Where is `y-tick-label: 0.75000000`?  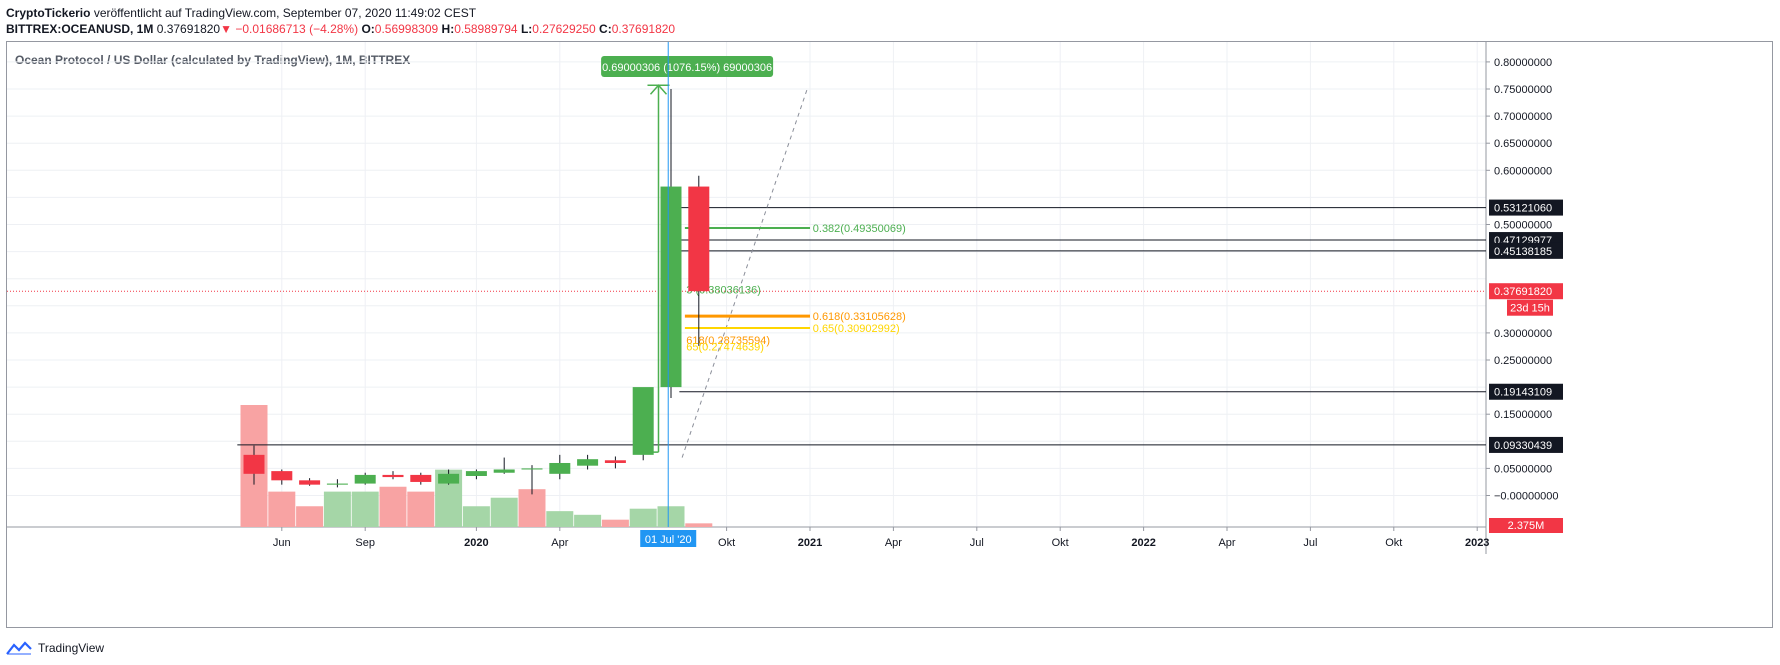 y-tick-label: 0.75000000 is located at coordinates (1523, 90).